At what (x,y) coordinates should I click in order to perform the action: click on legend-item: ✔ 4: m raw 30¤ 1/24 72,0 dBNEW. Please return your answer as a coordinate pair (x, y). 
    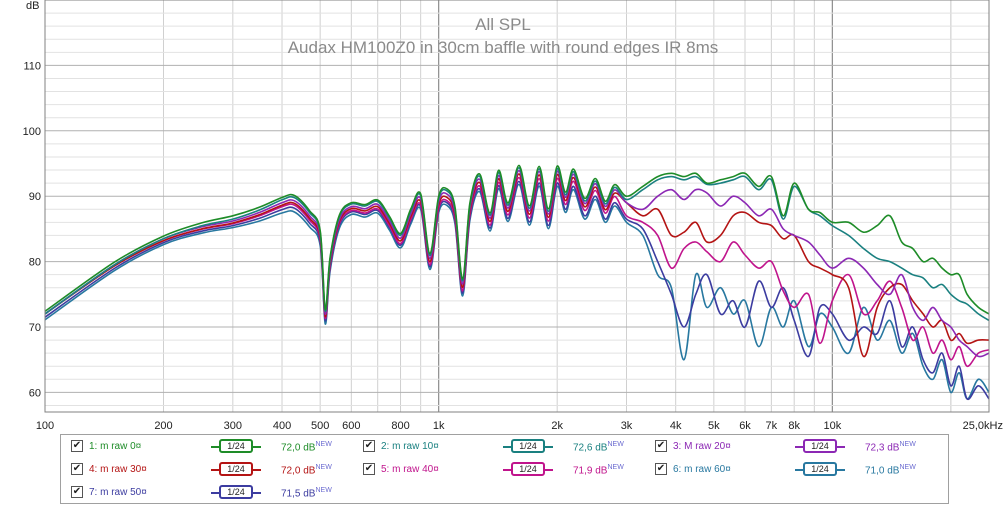
    Looking at the image, I should click on (213, 470).